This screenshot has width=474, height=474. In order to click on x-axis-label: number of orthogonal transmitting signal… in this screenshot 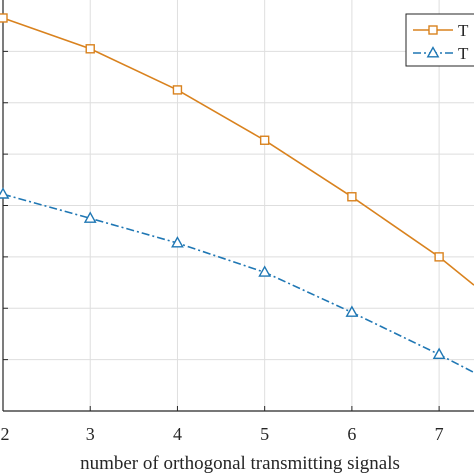, I will do `click(240, 463)`.